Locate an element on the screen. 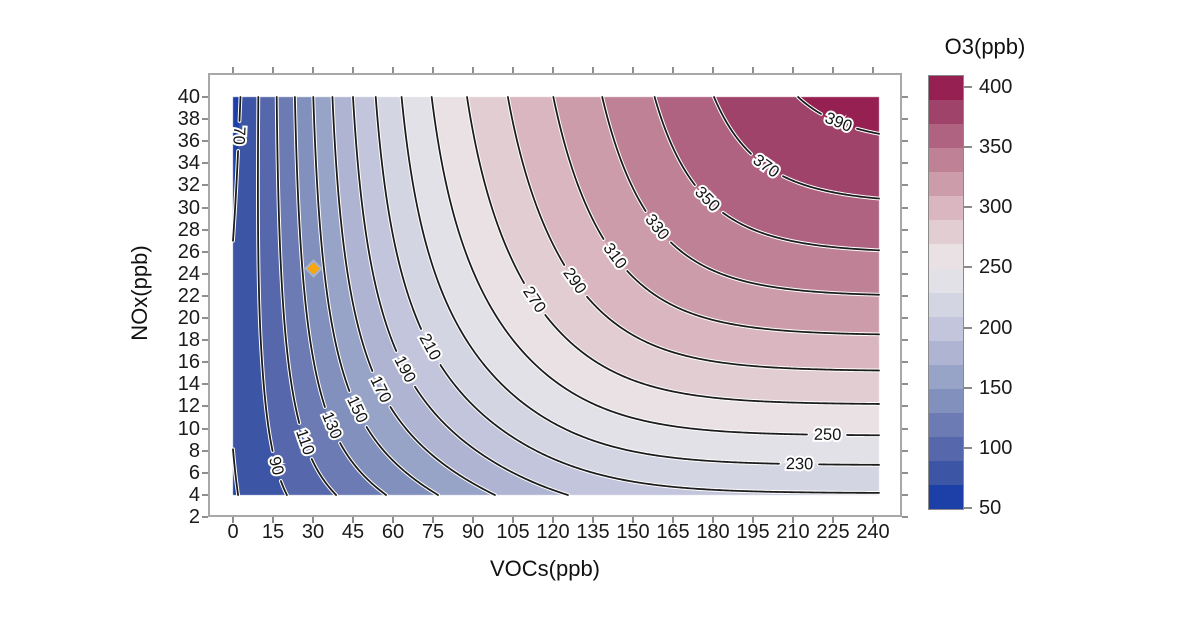 This screenshot has height=622, width=1181. x-tick-label: 0 is located at coordinates (233, 532).